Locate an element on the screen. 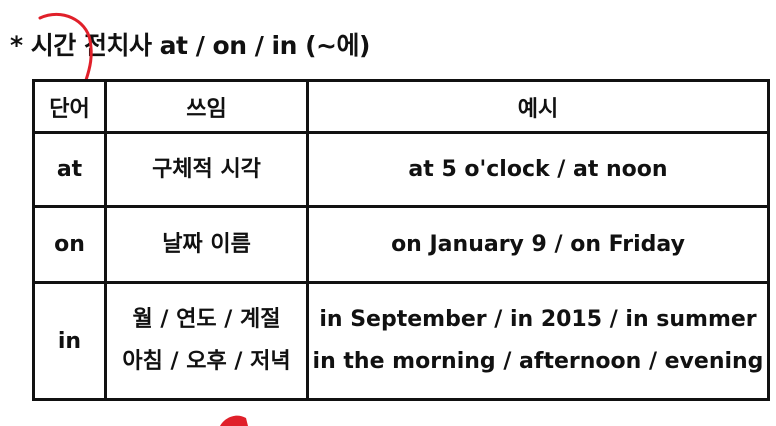  example-cell: at 5 o'clock / at noon is located at coordinates (538, 169).